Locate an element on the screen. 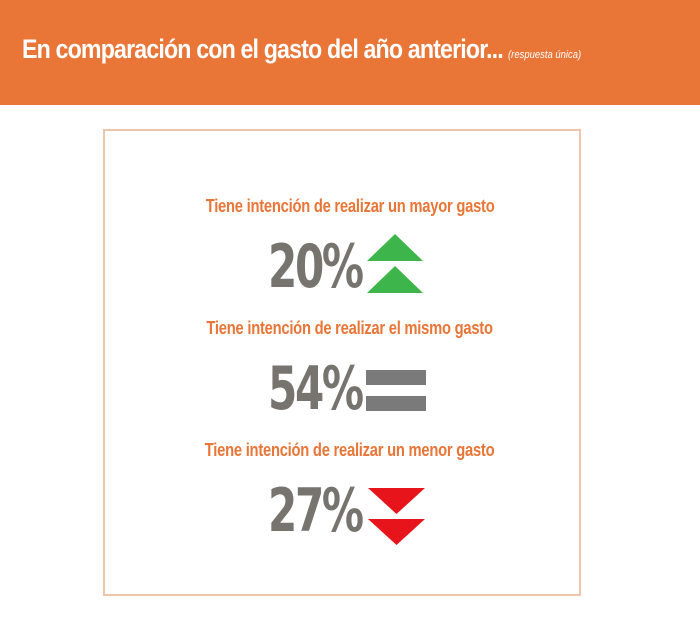 The width and height of the screenshot is (700, 634). response-note: (respuesta única) is located at coordinates (545, 55).